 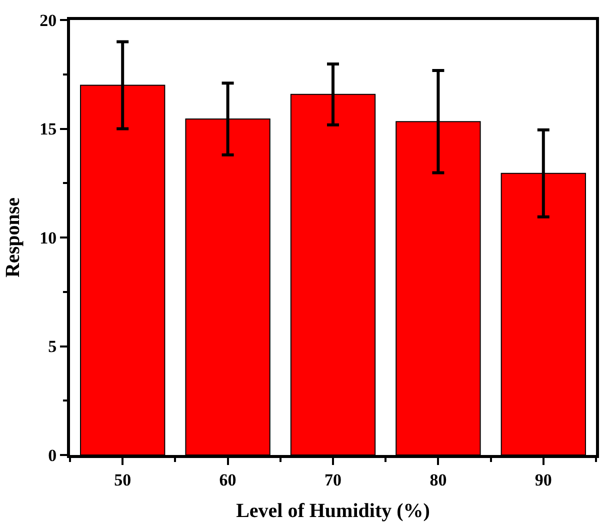 I want to click on x-tick-label: 70, so click(x=333, y=480).